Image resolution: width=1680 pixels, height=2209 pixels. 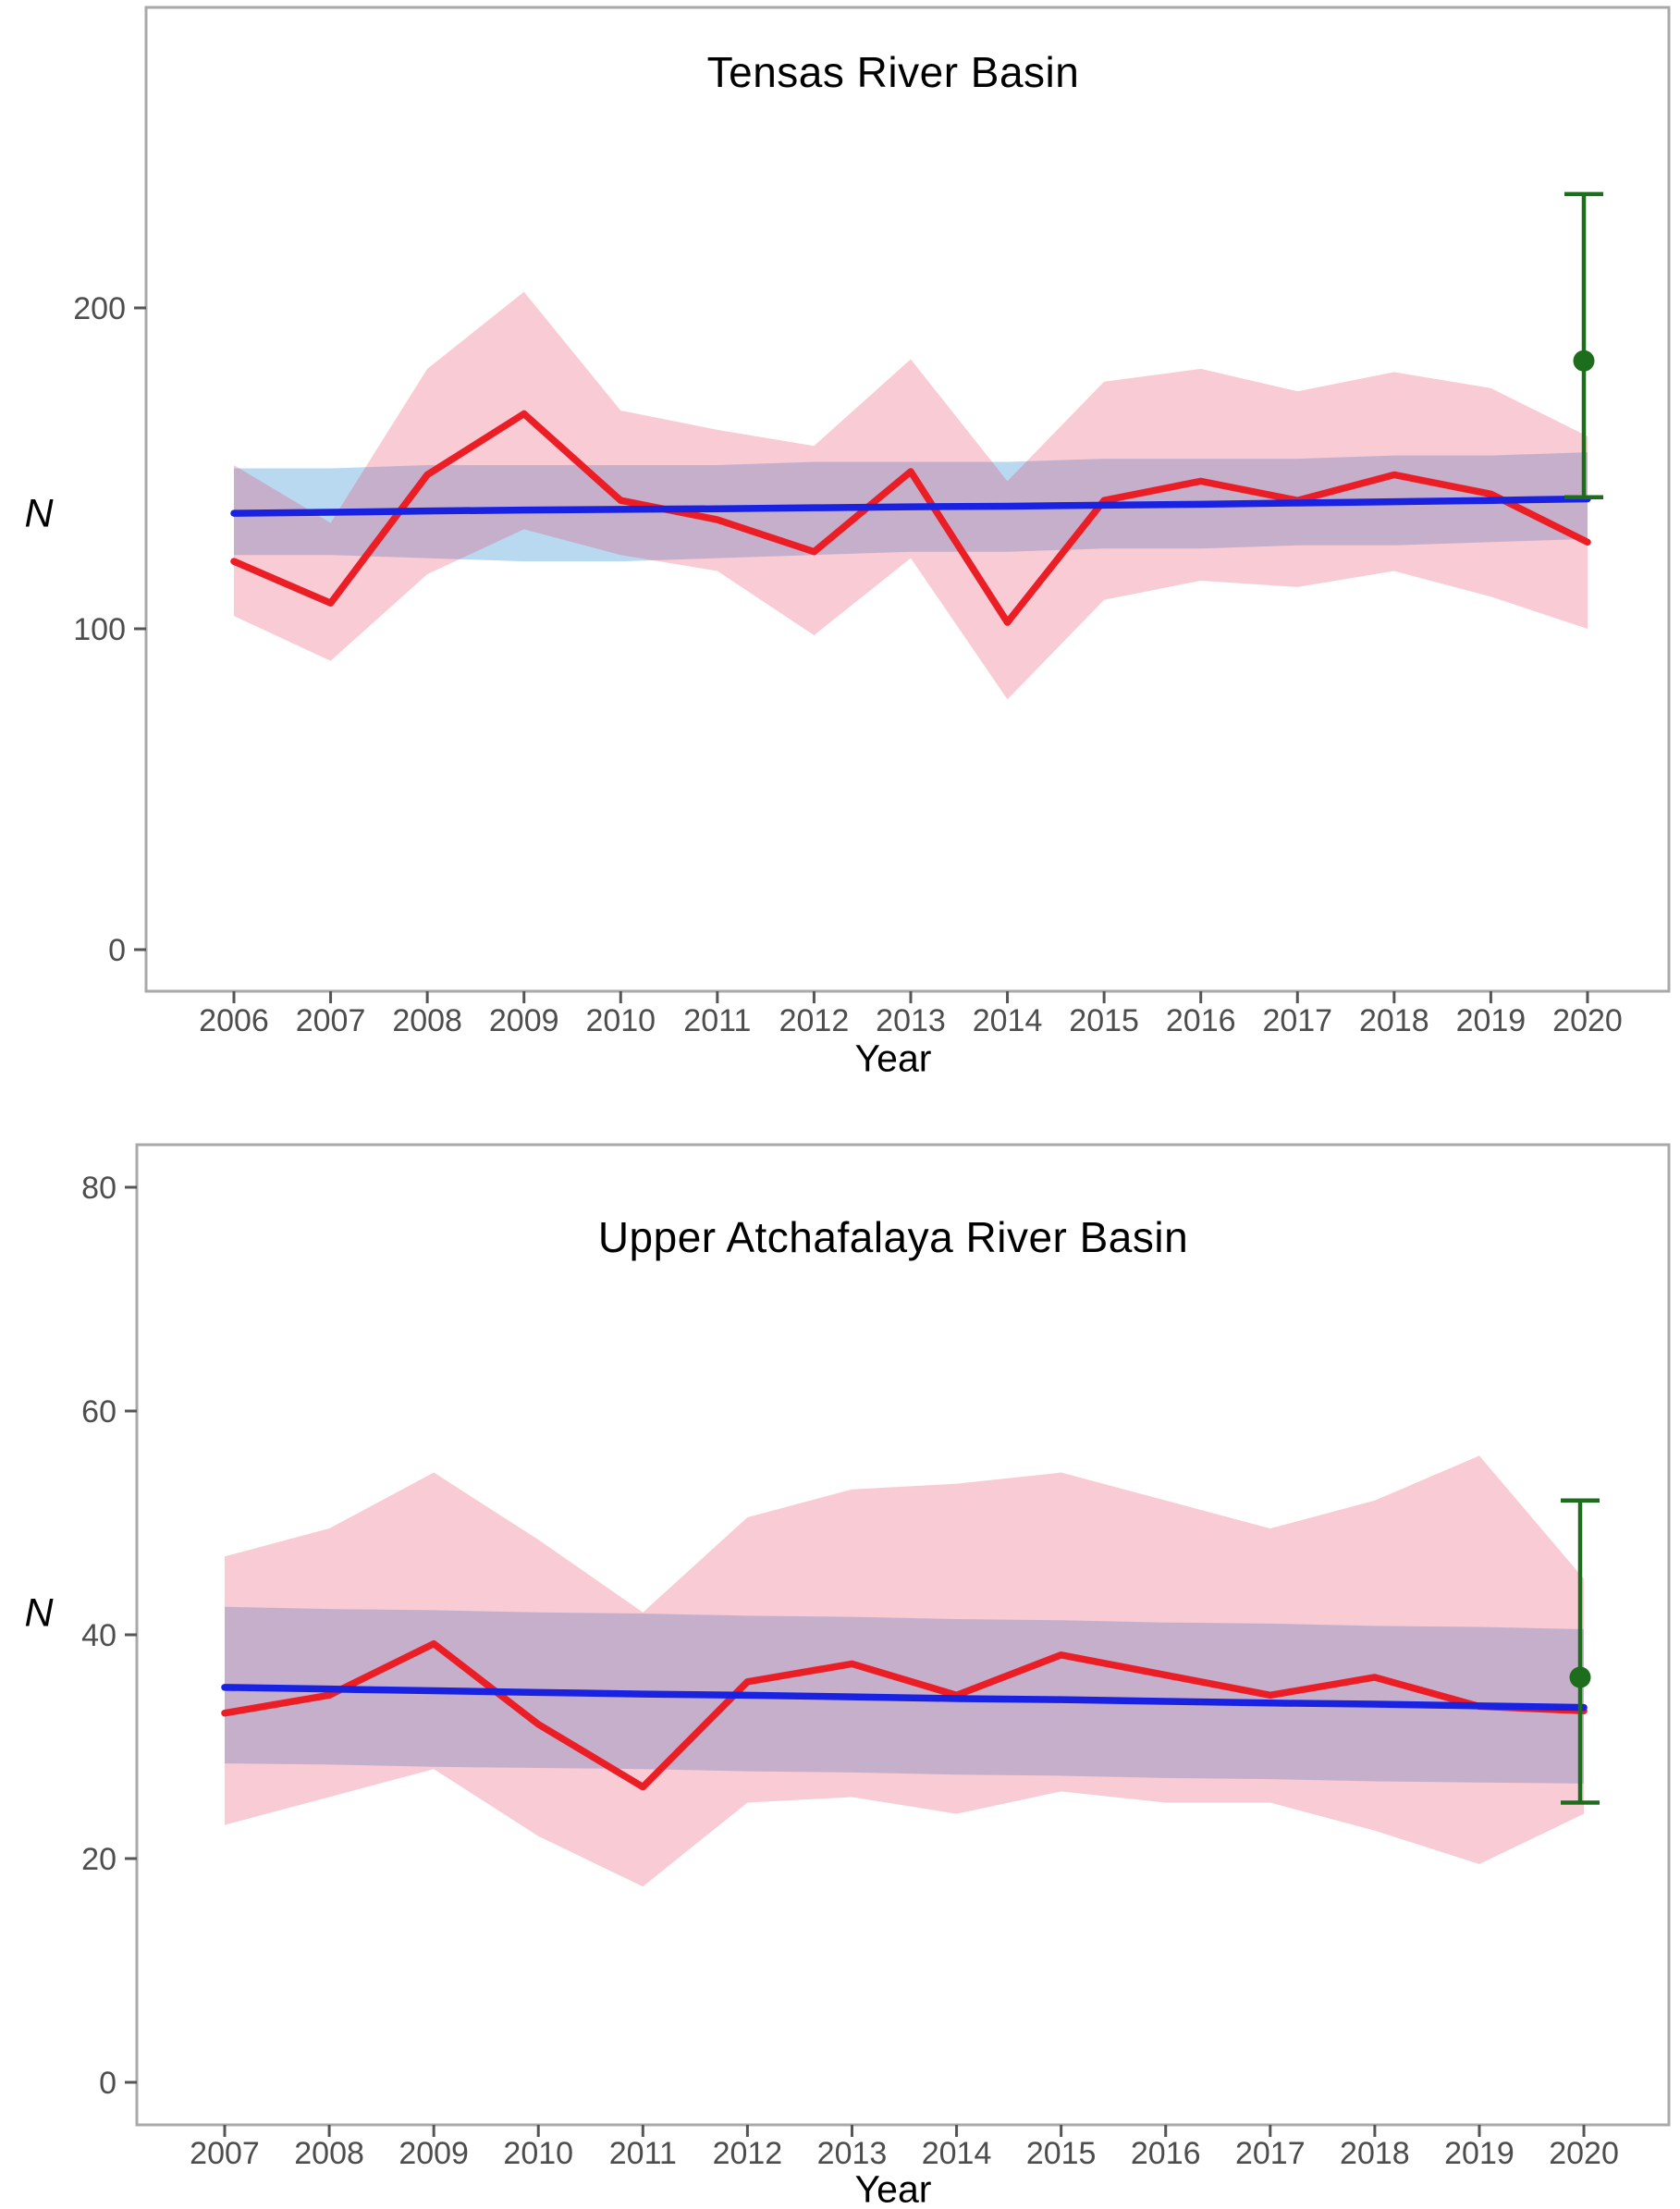 What do you see at coordinates (39, 513) in the screenshot?
I see `chart1-y-axis-title: N` at bounding box center [39, 513].